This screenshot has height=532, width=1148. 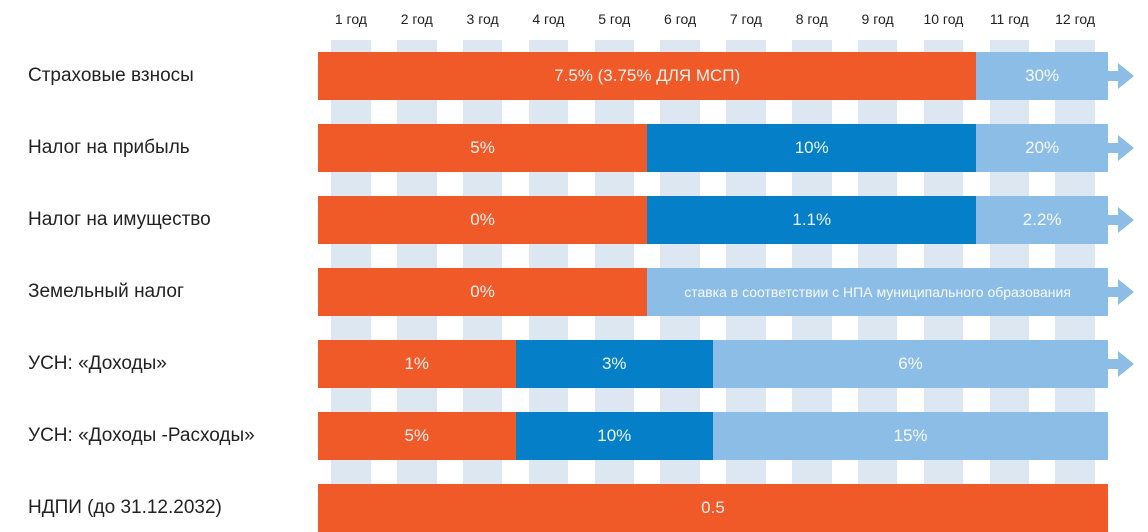 I want to click on row-label: УСН: «Доходы -Расходы», so click(x=141, y=435).